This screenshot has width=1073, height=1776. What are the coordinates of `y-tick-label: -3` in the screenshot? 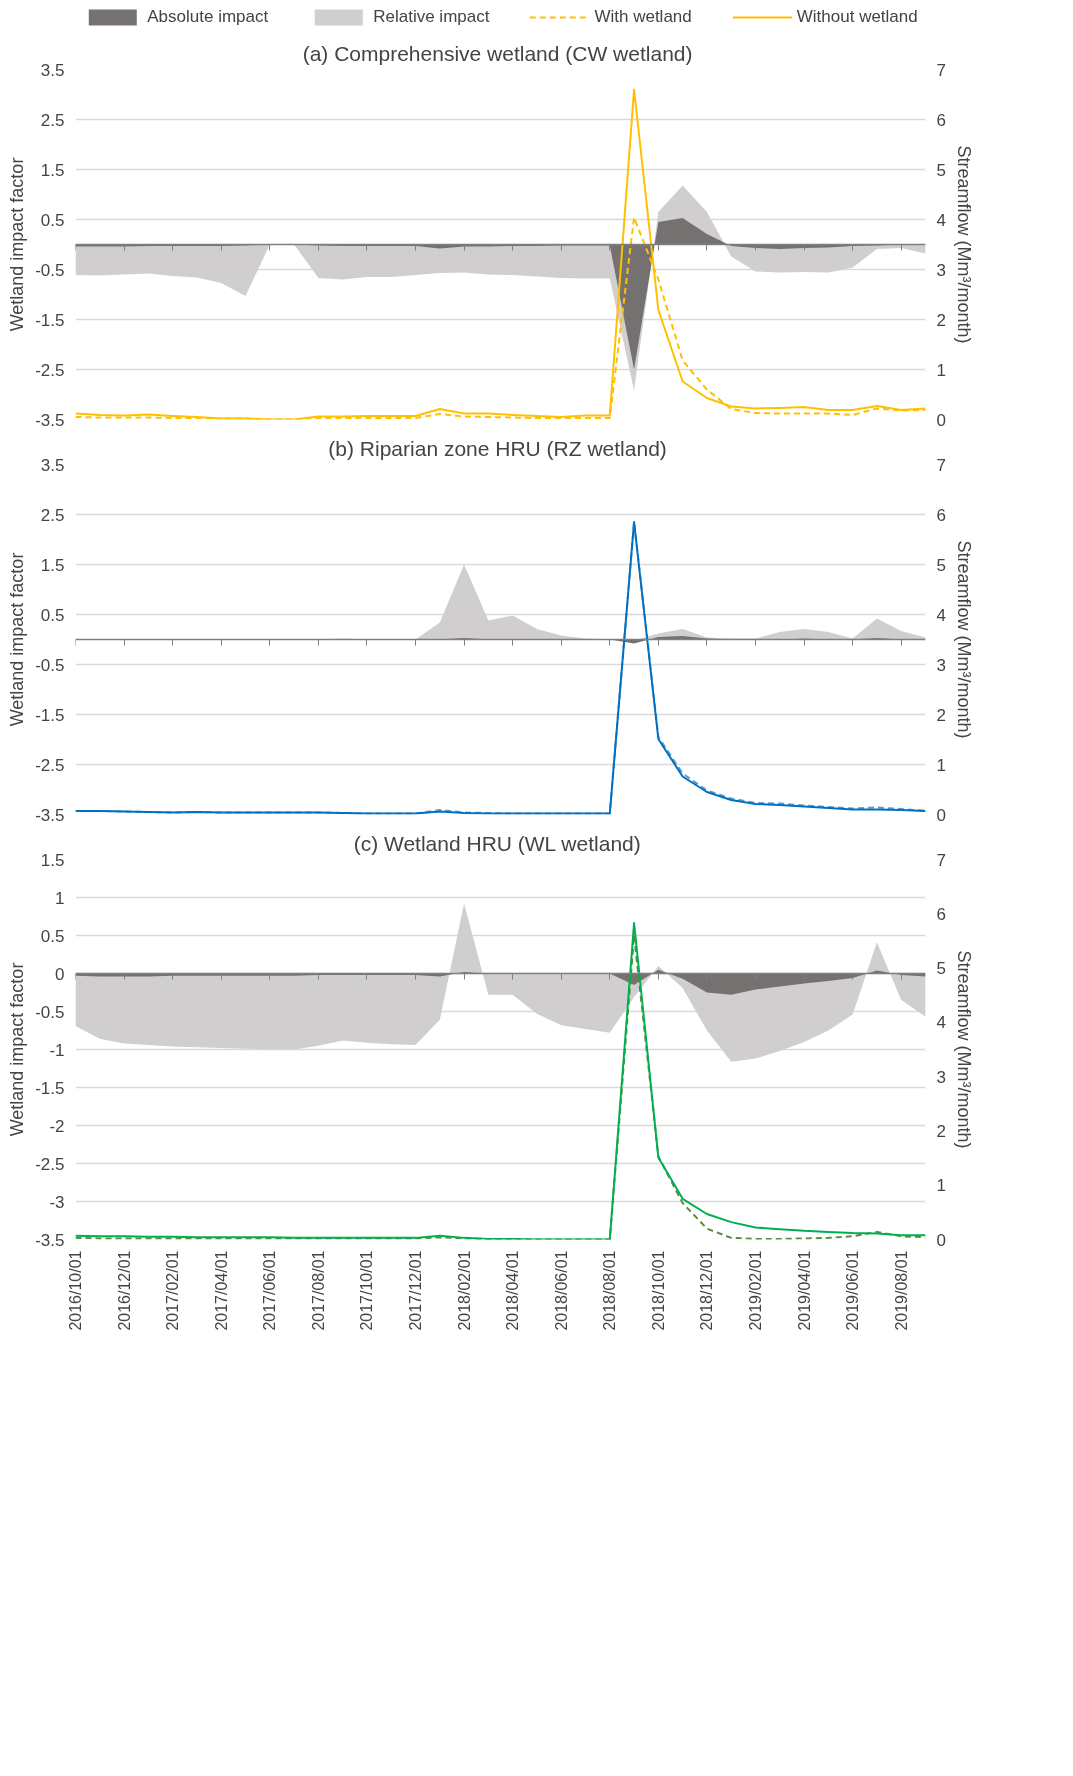 It's located at (57, 1202).